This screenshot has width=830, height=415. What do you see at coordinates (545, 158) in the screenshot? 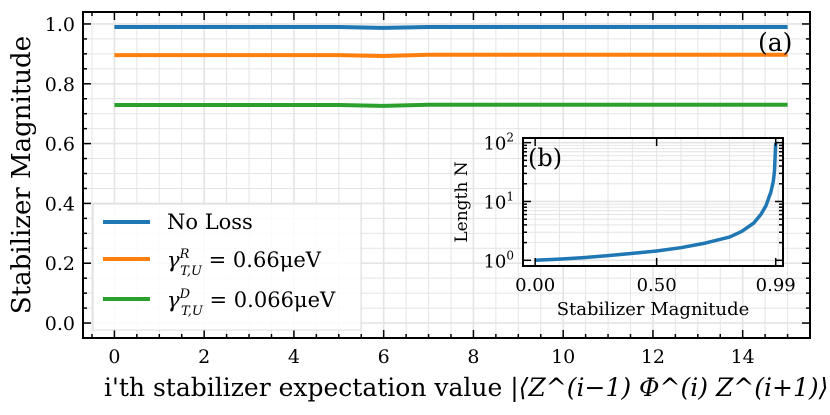
I see `panel-b-label: (b)` at bounding box center [545, 158].